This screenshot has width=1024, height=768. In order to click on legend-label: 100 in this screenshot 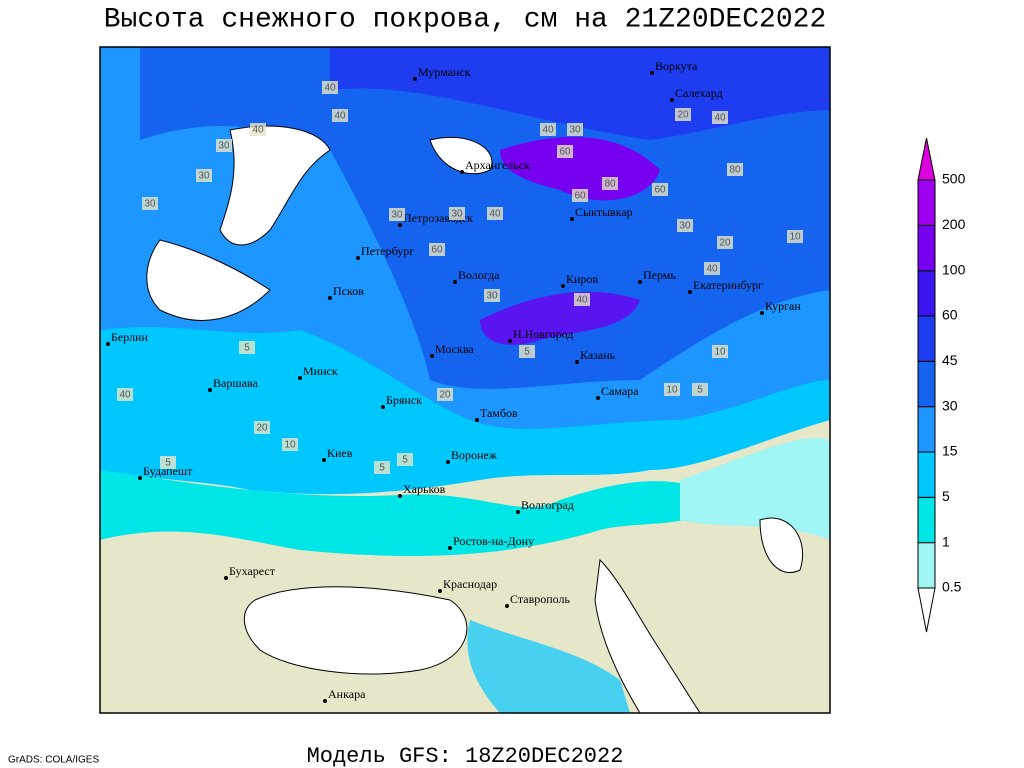, I will do `click(954, 269)`.